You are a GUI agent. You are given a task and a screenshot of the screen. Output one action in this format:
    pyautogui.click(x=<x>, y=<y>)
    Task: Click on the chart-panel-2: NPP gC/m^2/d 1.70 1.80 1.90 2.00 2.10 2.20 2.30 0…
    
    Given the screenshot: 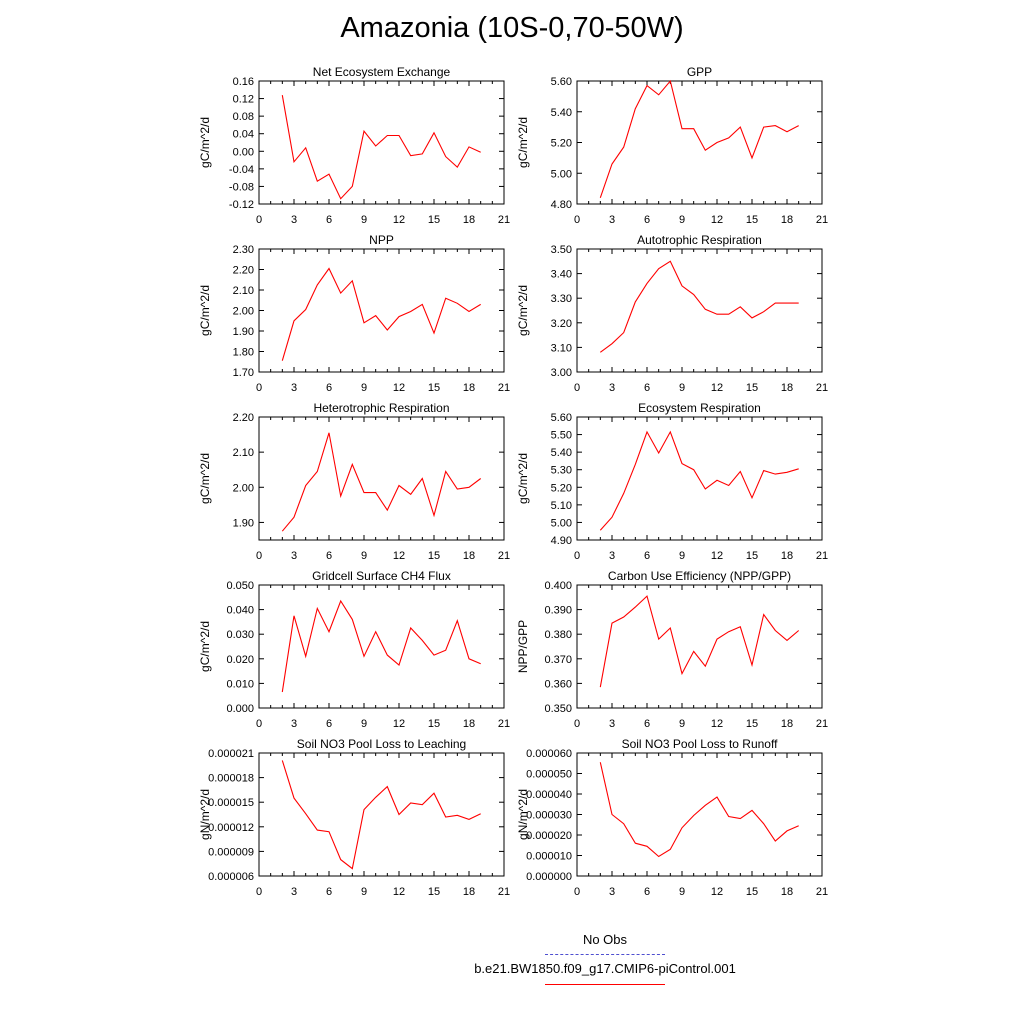 What is the action you would take?
    pyautogui.click(x=354, y=313)
    